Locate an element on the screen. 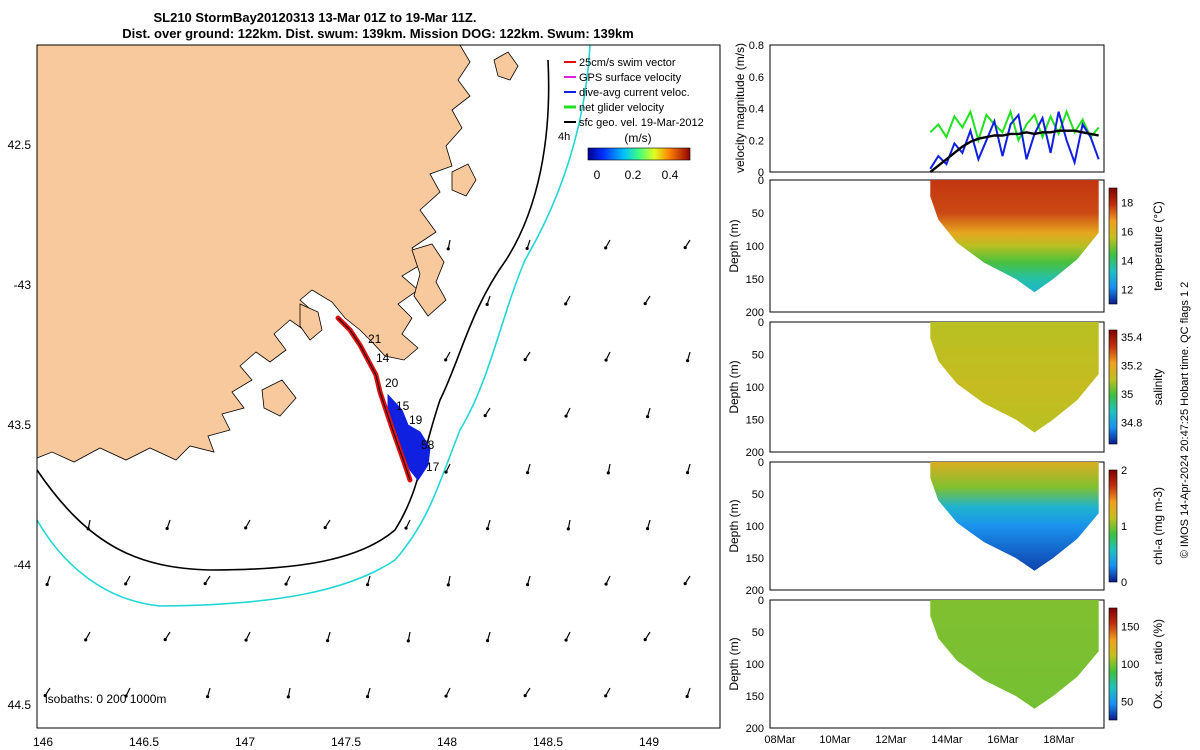 The width and height of the screenshot is (1200, 750). colorbar-tick: 0 is located at coordinates (597, 175).